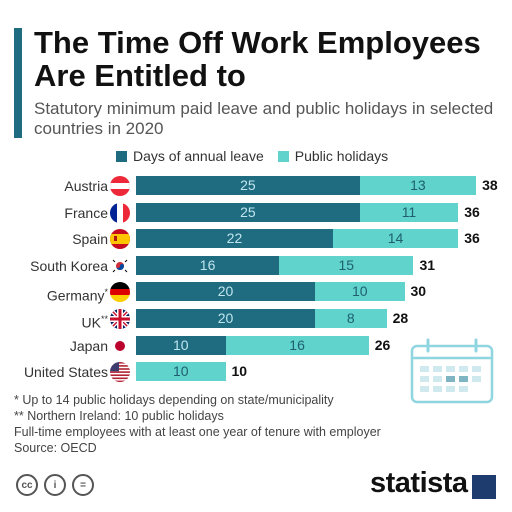 Image resolution: width=512 pixels, height=512 pixels. Describe the element at coordinates (69, 265) in the screenshot. I see `category-label: South Korea` at that location.